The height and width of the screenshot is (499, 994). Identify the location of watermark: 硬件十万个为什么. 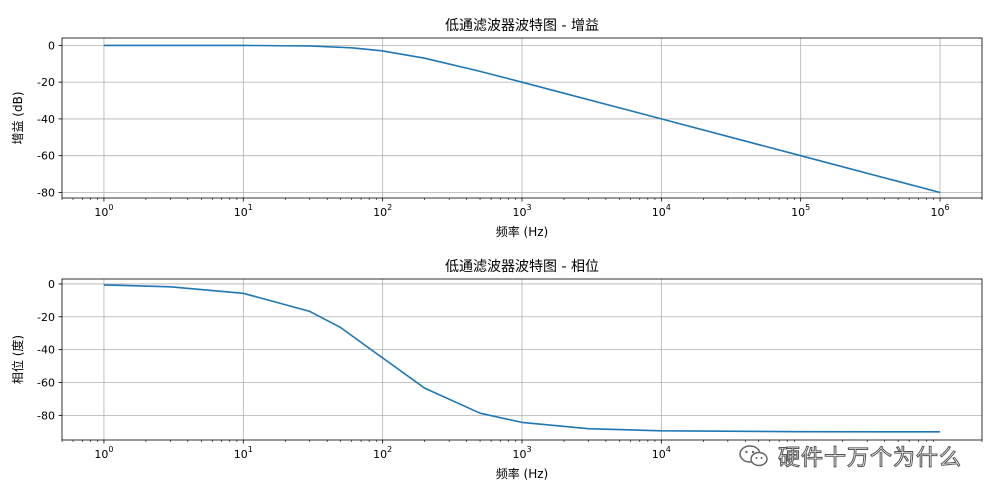
(850, 457).